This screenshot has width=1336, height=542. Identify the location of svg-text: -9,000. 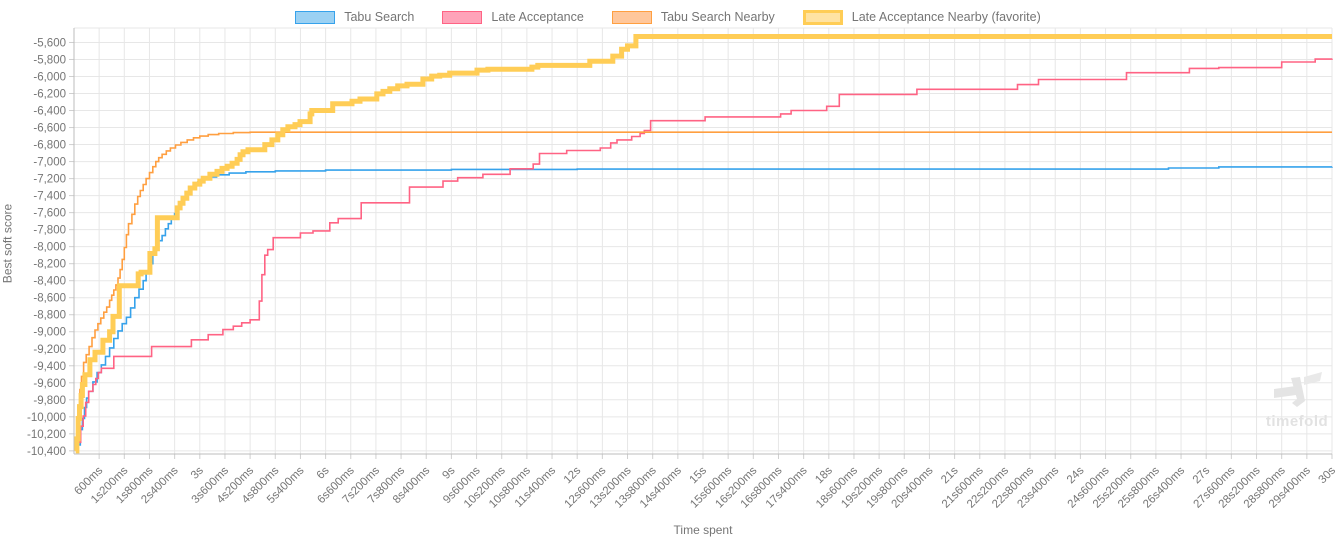
(49, 333).